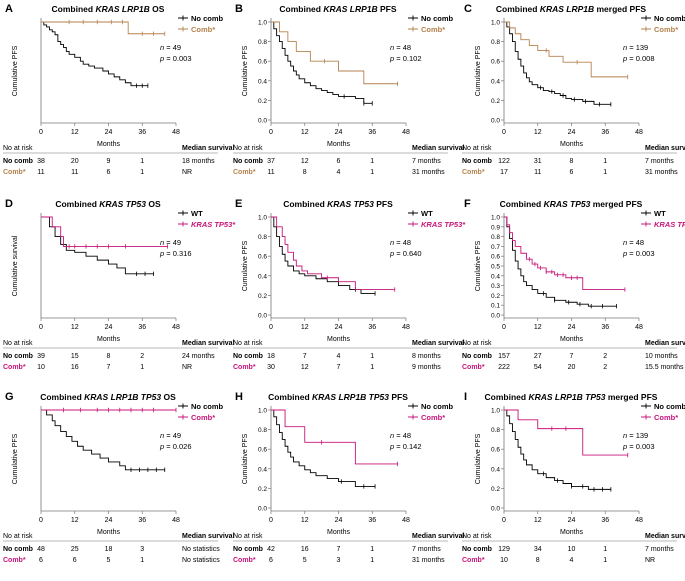 Image resolution: width=685 pixels, height=581 pixels. What do you see at coordinates (271, 549) in the screenshot?
I see `risk-count: 42` at bounding box center [271, 549].